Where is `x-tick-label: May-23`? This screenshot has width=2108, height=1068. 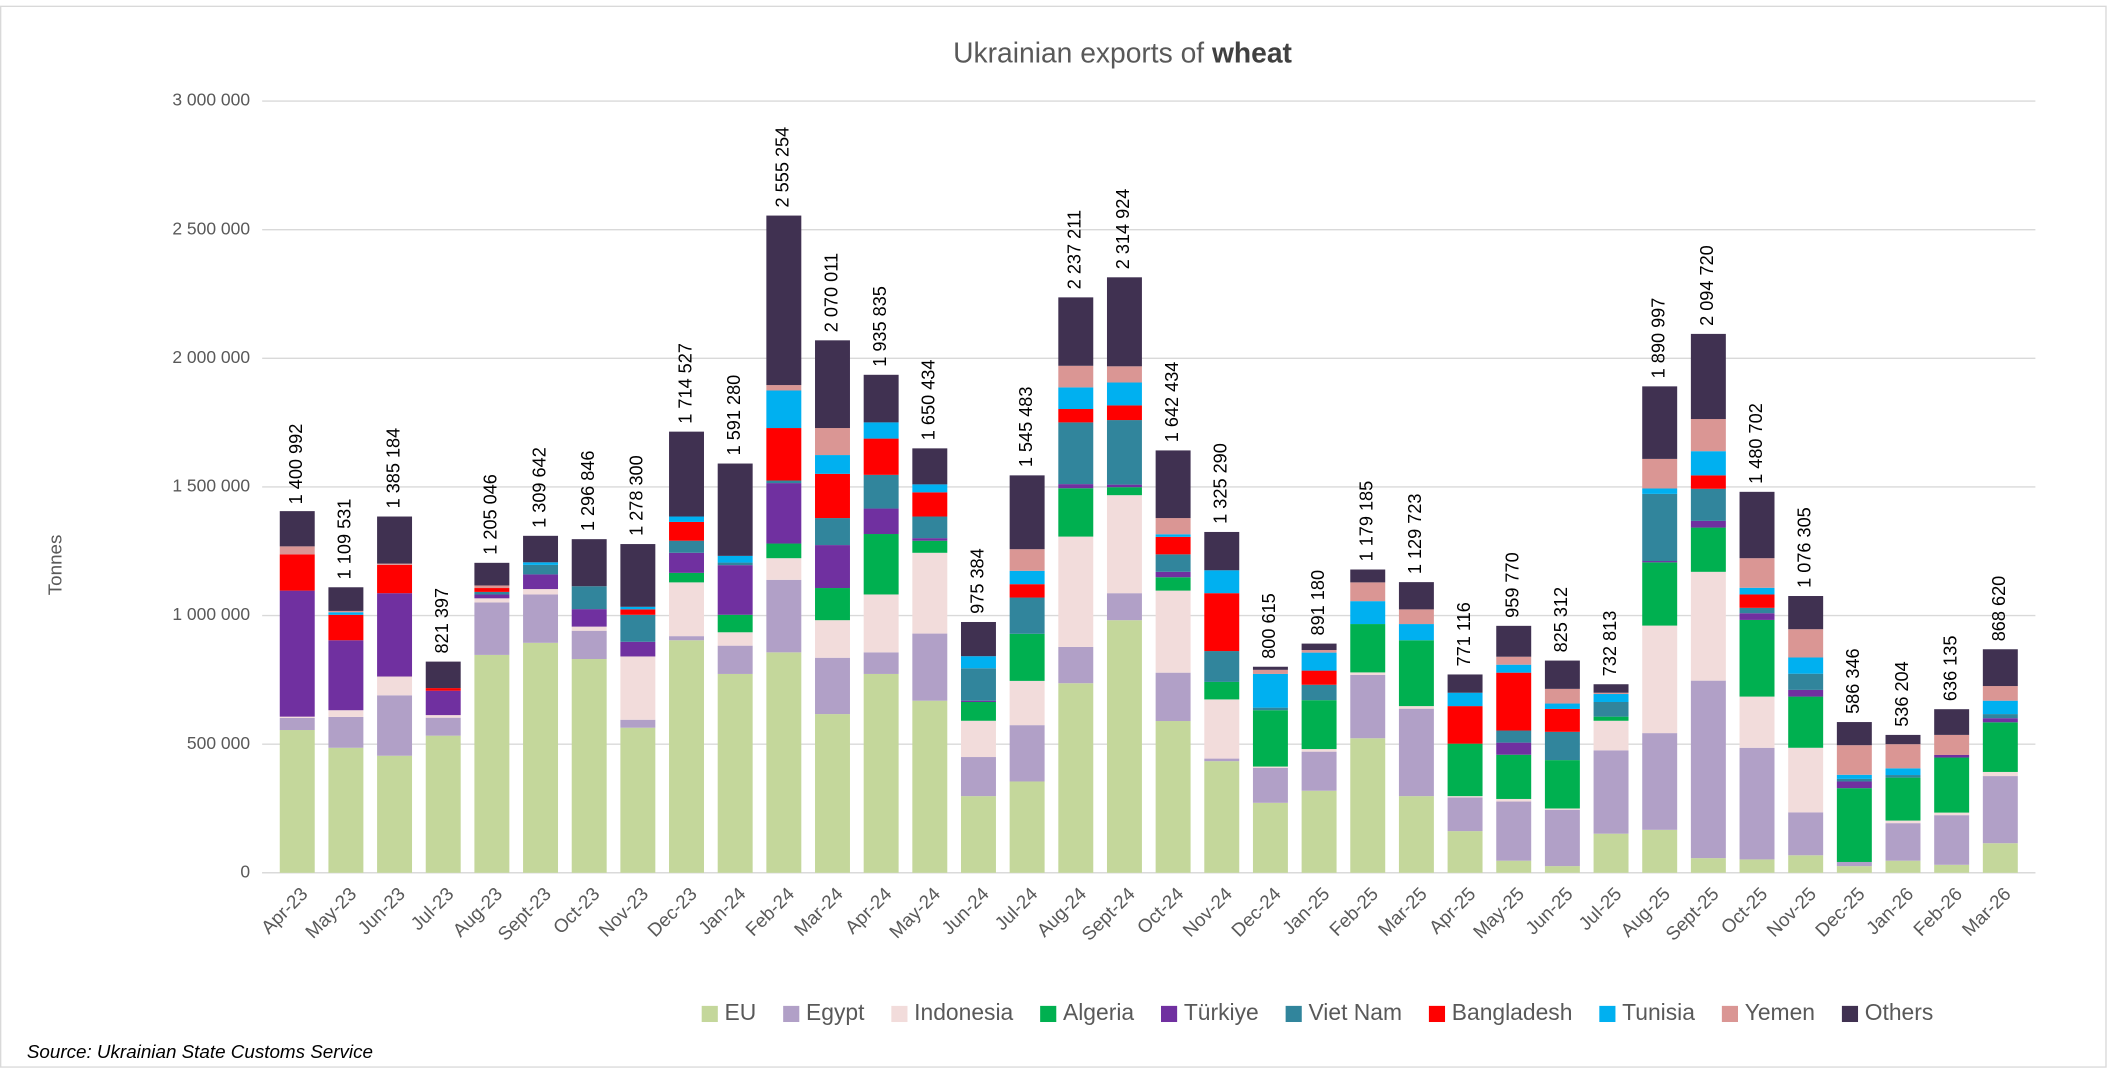 x-tick-label: May-23 is located at coordinates (330, 912).